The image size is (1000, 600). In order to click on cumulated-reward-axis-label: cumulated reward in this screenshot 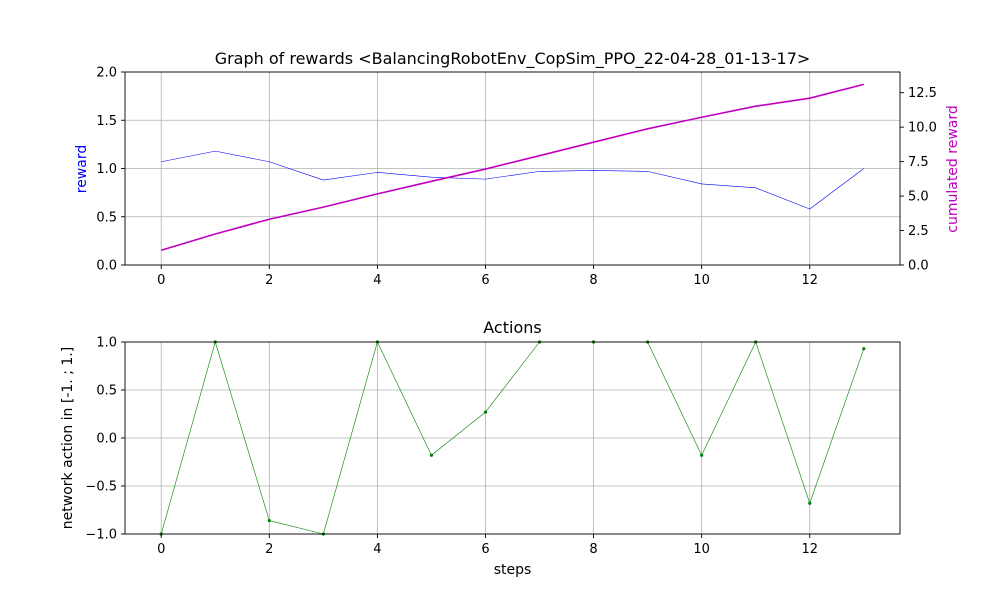, I will do `click(953, 168)`.